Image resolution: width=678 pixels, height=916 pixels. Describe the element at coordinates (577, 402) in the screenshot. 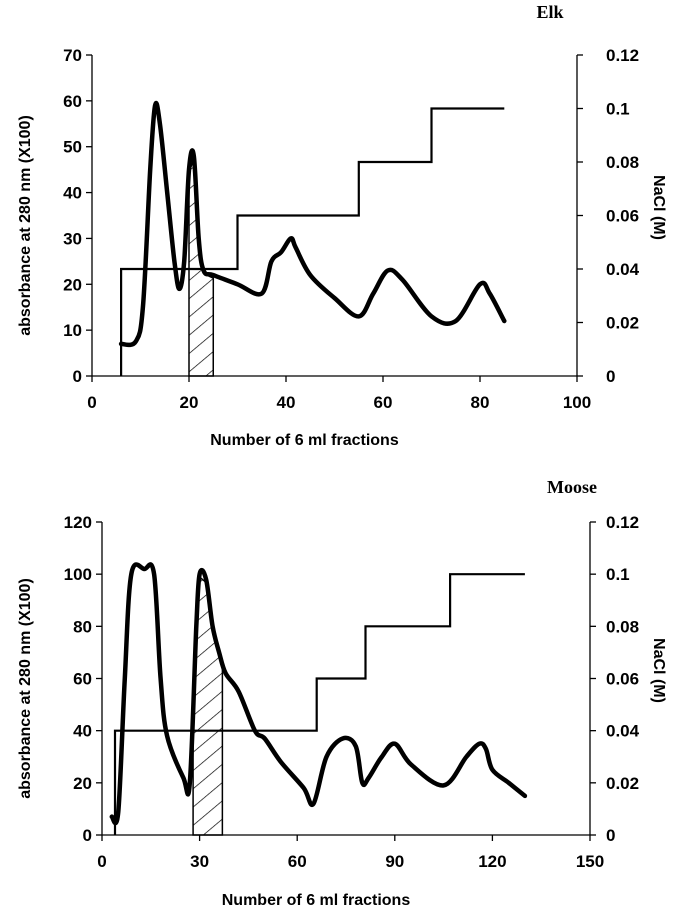

I see `x-tick-label: 100` at that location.